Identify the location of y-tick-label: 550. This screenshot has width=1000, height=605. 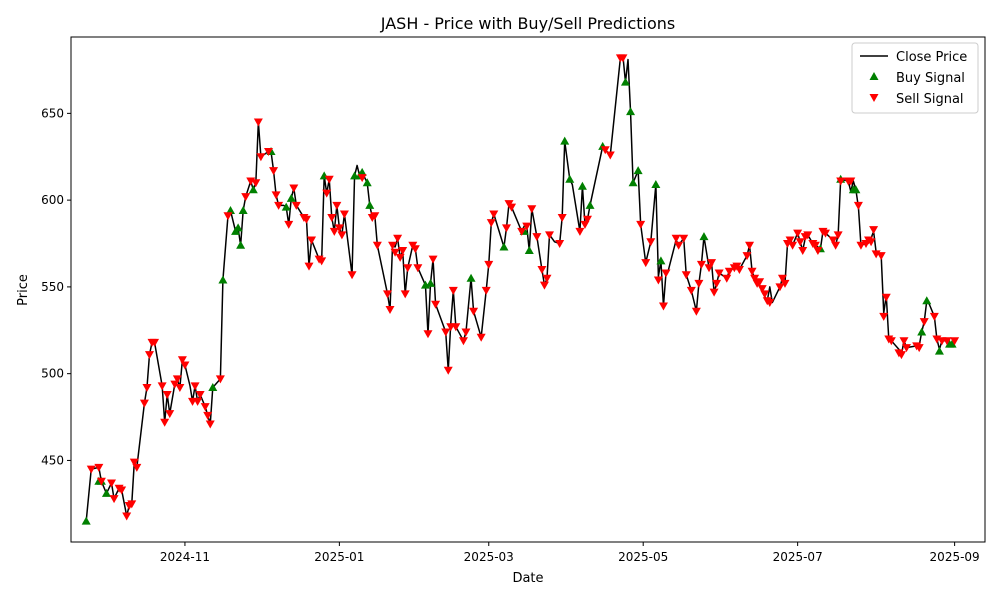
(52, 287).